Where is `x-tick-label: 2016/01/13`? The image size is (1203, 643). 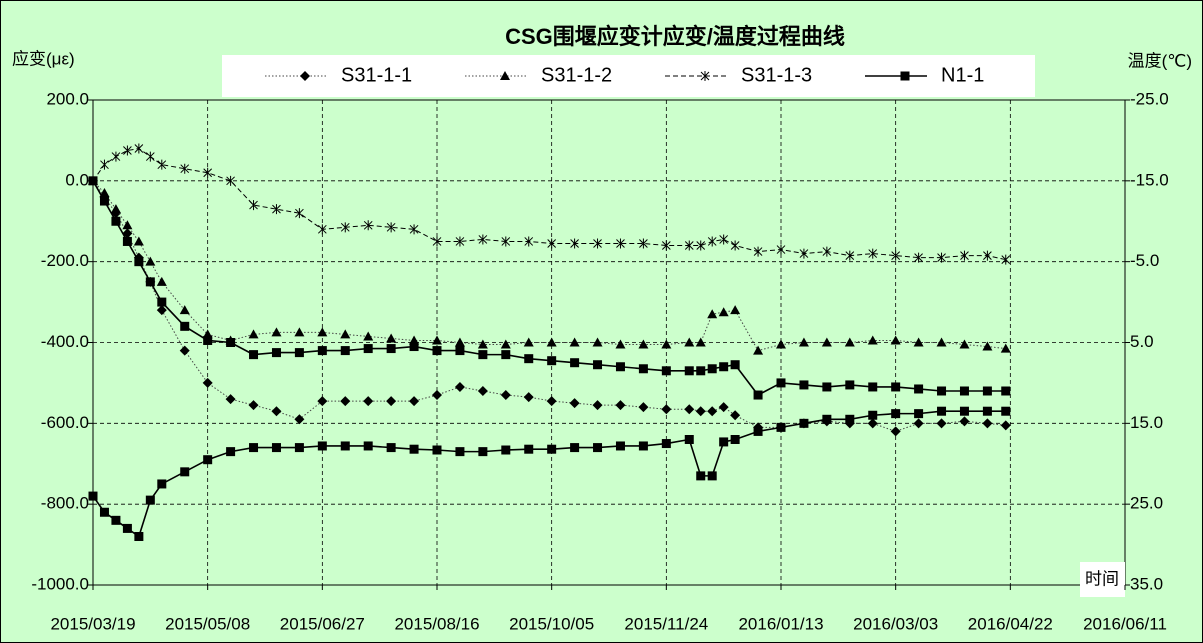
x-tick-label: 2016/01/13 is located at coordinates (780, 623).